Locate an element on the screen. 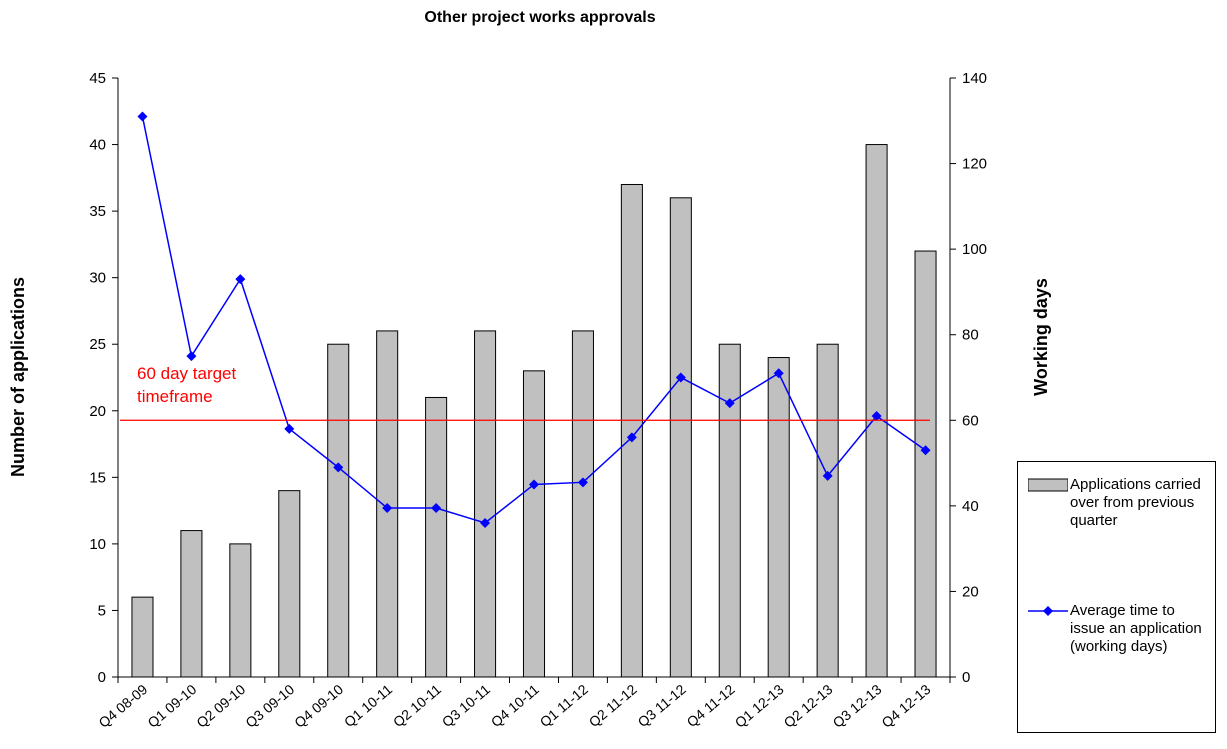  x-tick-label: Q1 11-12 is located at coordinates (564, 705).